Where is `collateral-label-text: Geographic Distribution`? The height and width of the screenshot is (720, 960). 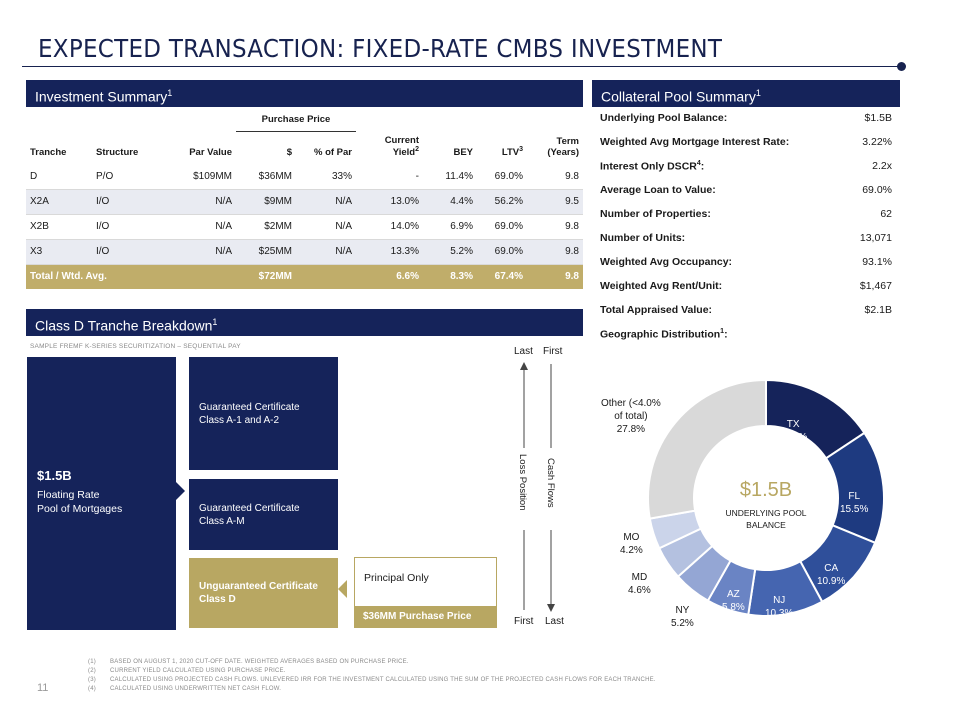 collateral-label-text: Geographic Distribution is located at coordinates (660, 334).